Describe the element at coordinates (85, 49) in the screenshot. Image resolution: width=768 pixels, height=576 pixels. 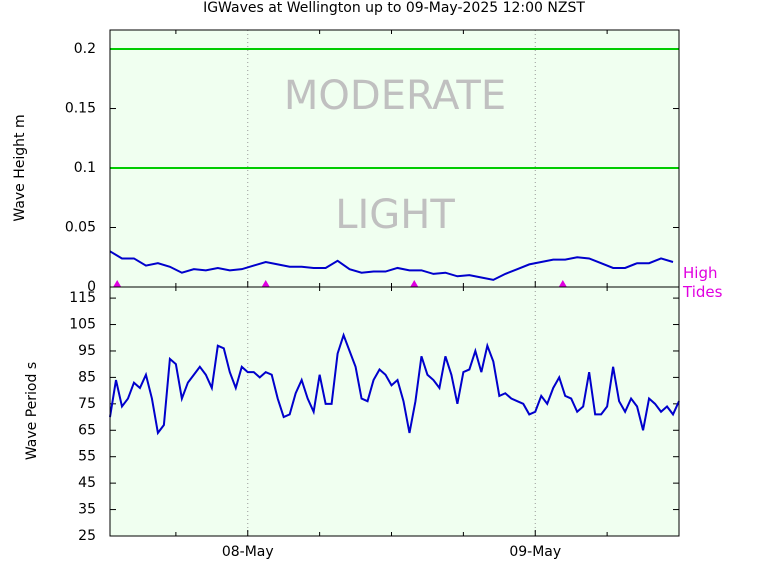
I see `y-tick-label: 0.2` at that location.